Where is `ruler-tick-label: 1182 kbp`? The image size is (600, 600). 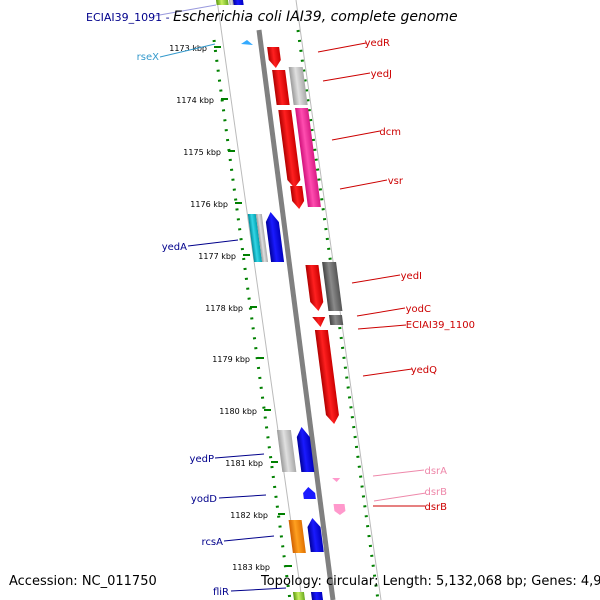
ruler-tick-label: 1182 kbp is located at coordinates (249, 515).